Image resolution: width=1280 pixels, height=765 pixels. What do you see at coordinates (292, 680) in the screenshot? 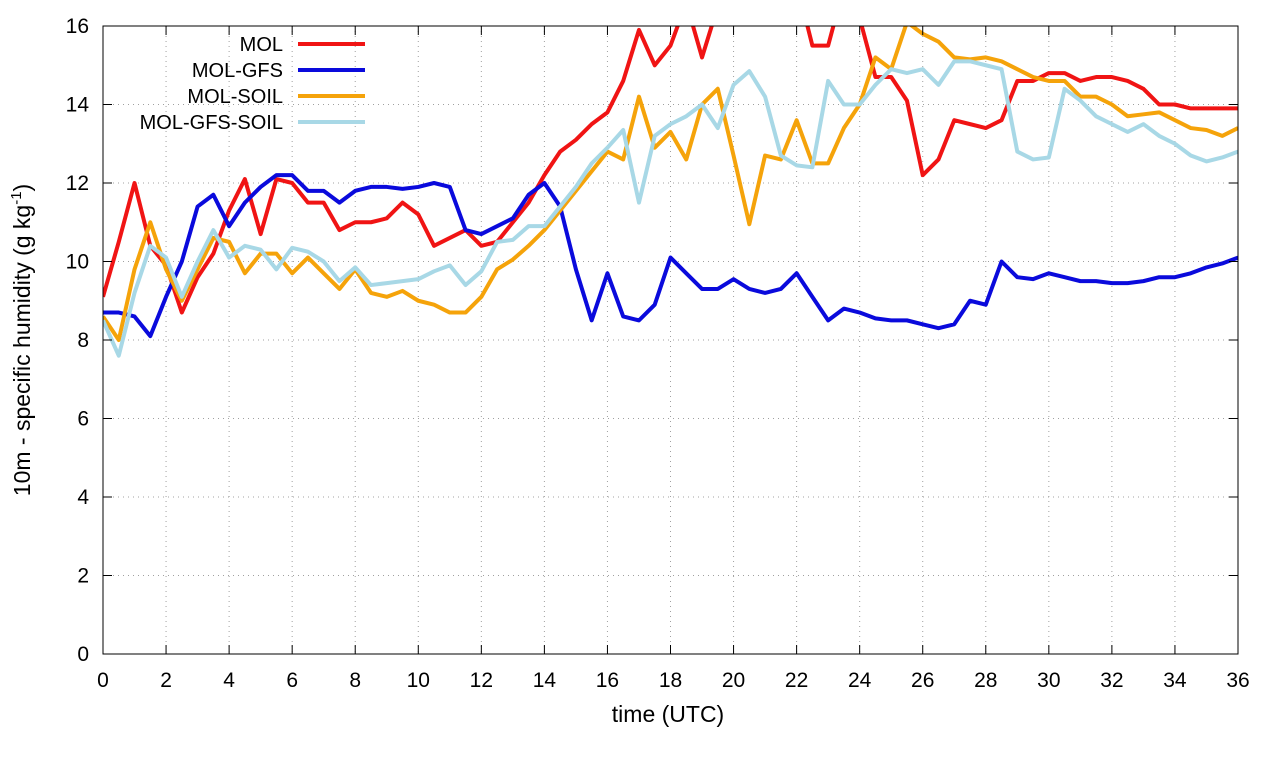
I see `x-tick-label: 6` at bounding box center [292, 680].